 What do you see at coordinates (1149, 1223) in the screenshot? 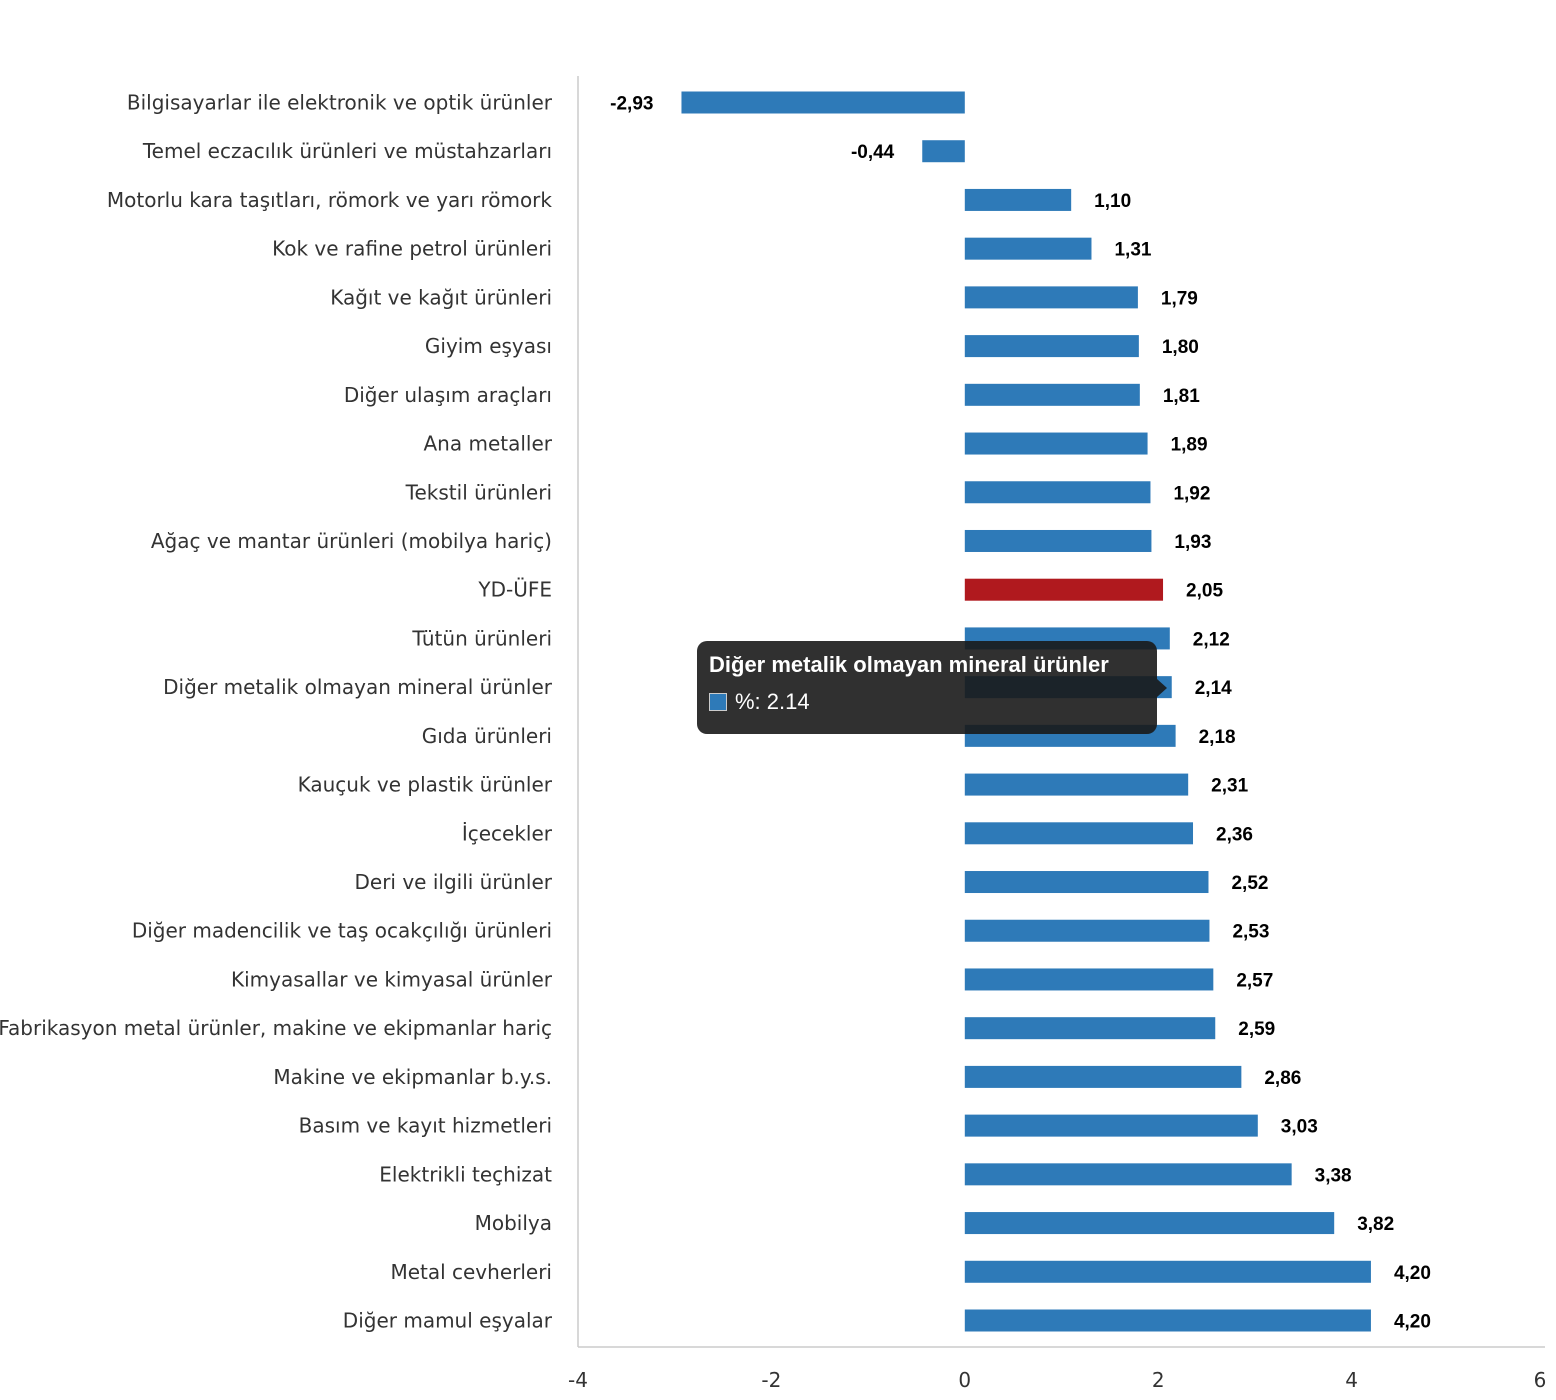
I see `bar-mobilya` at bounding box center [1149, 1223].